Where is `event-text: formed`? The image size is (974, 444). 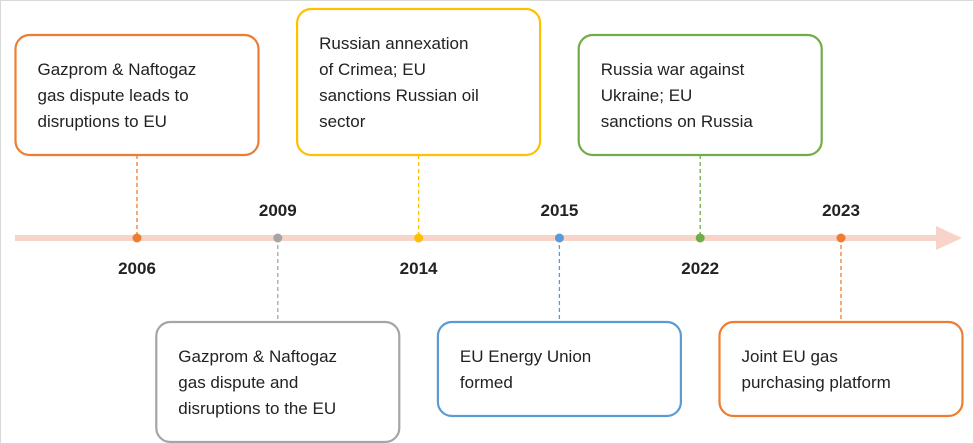
event-text: formed is located at coordinates (486, 382).